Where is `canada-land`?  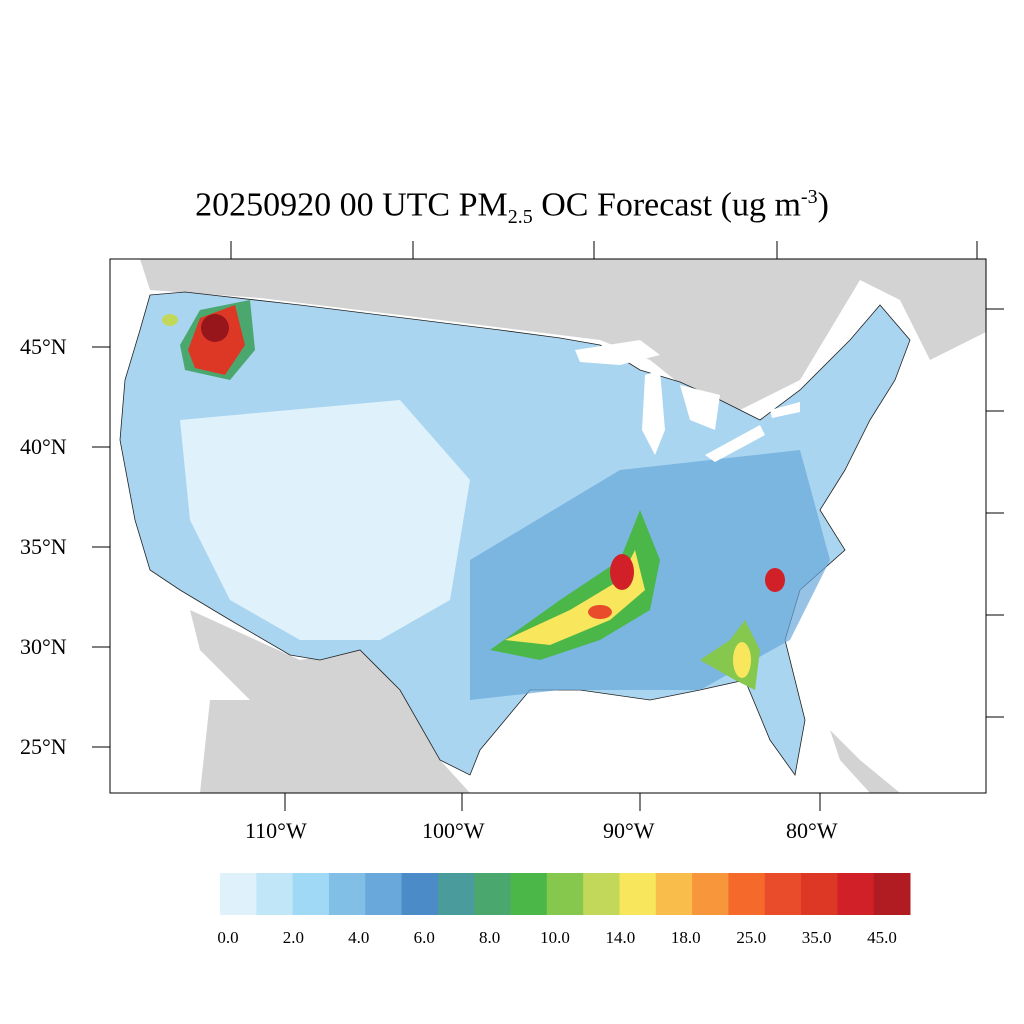
canada-land is located at coordinates (563, 334).